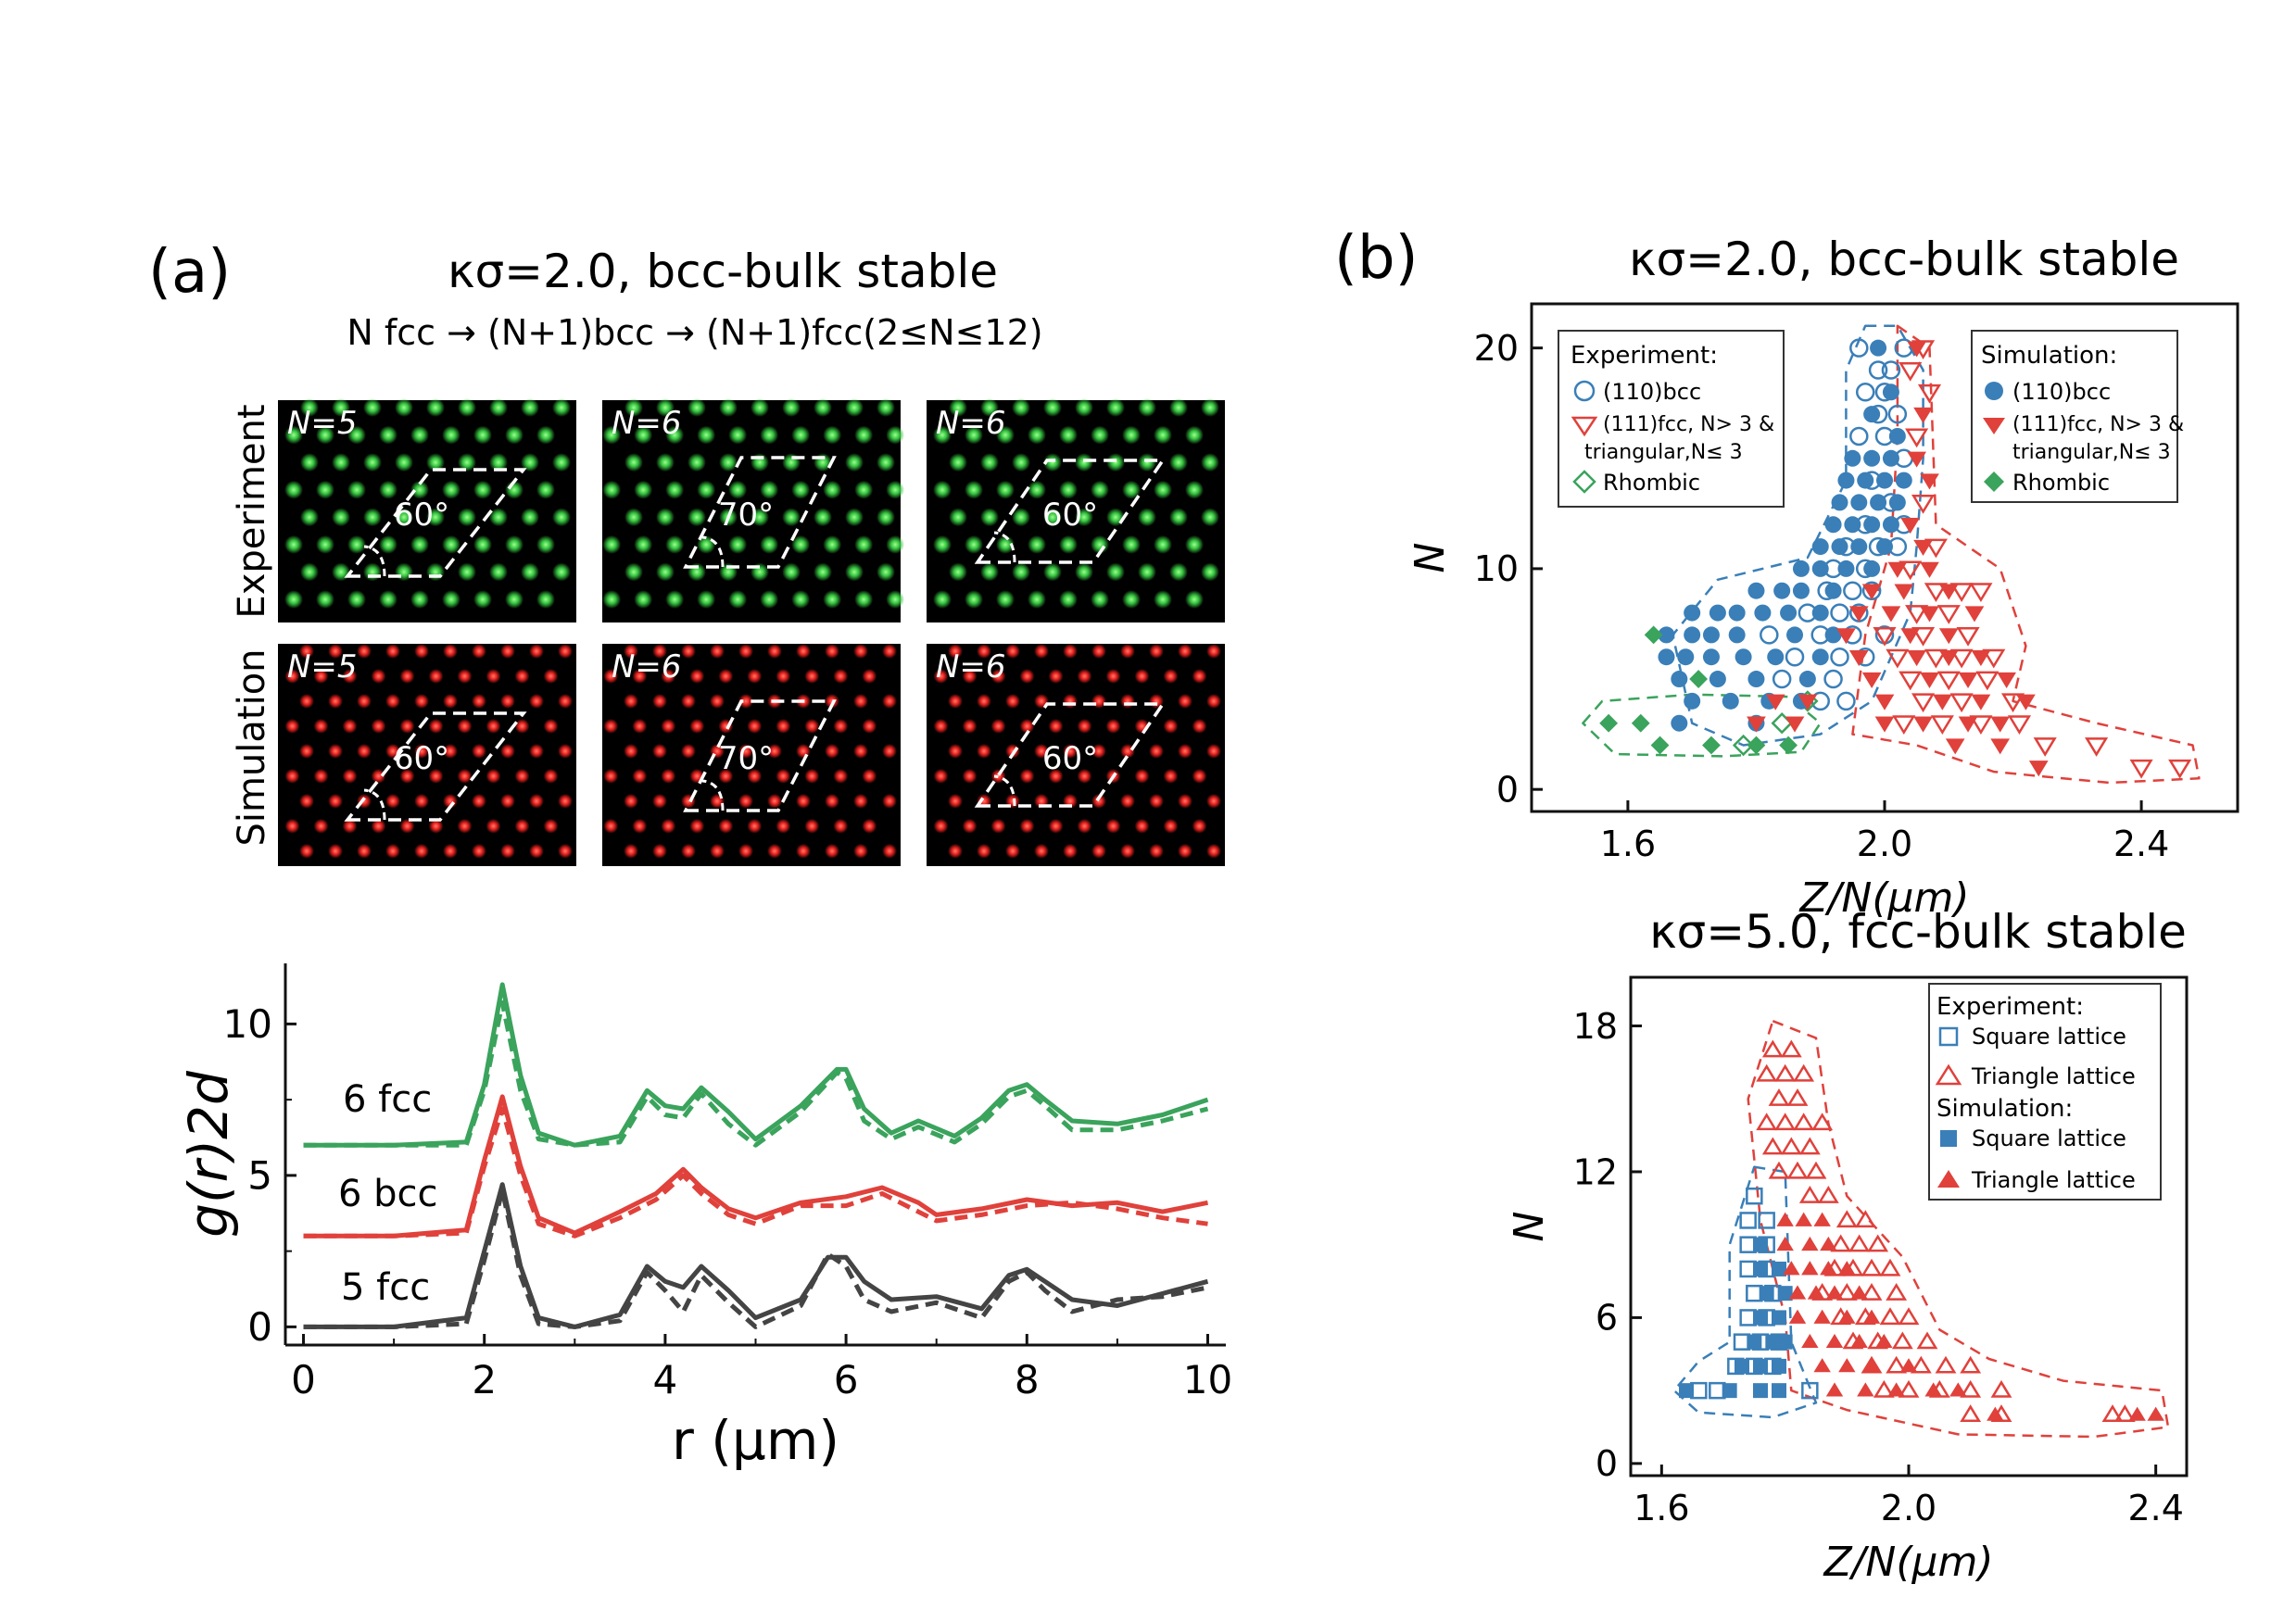 This screenshot has height=1597, width=2296. I want to click on micrograph-tile-2: N=6 70°, so click(753, 510).